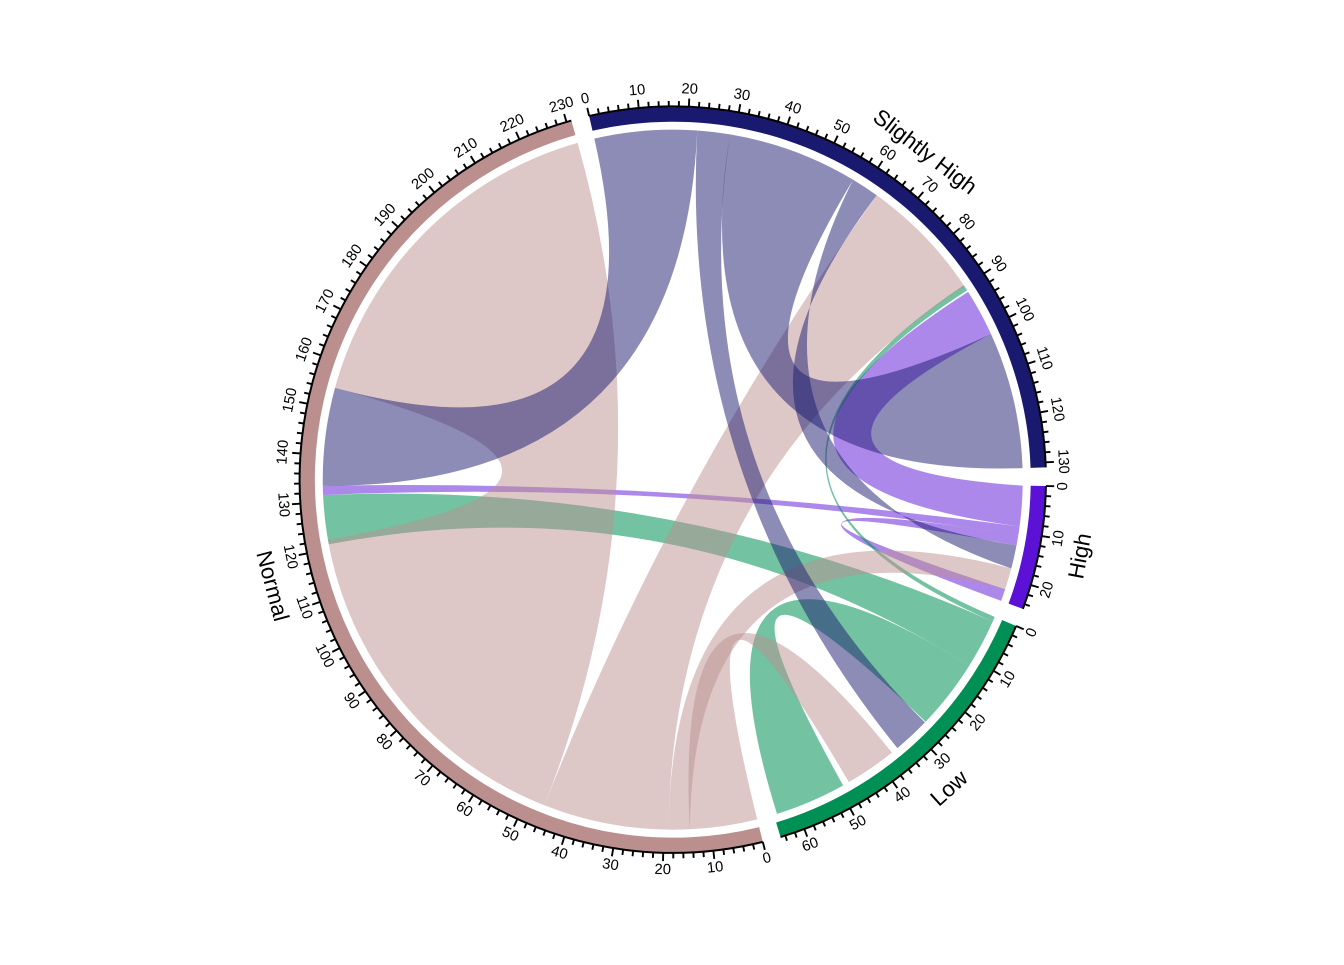 The height and width of the screenshot is (965, 1344). I want to click on svg-text: 140, so click(283, 452).